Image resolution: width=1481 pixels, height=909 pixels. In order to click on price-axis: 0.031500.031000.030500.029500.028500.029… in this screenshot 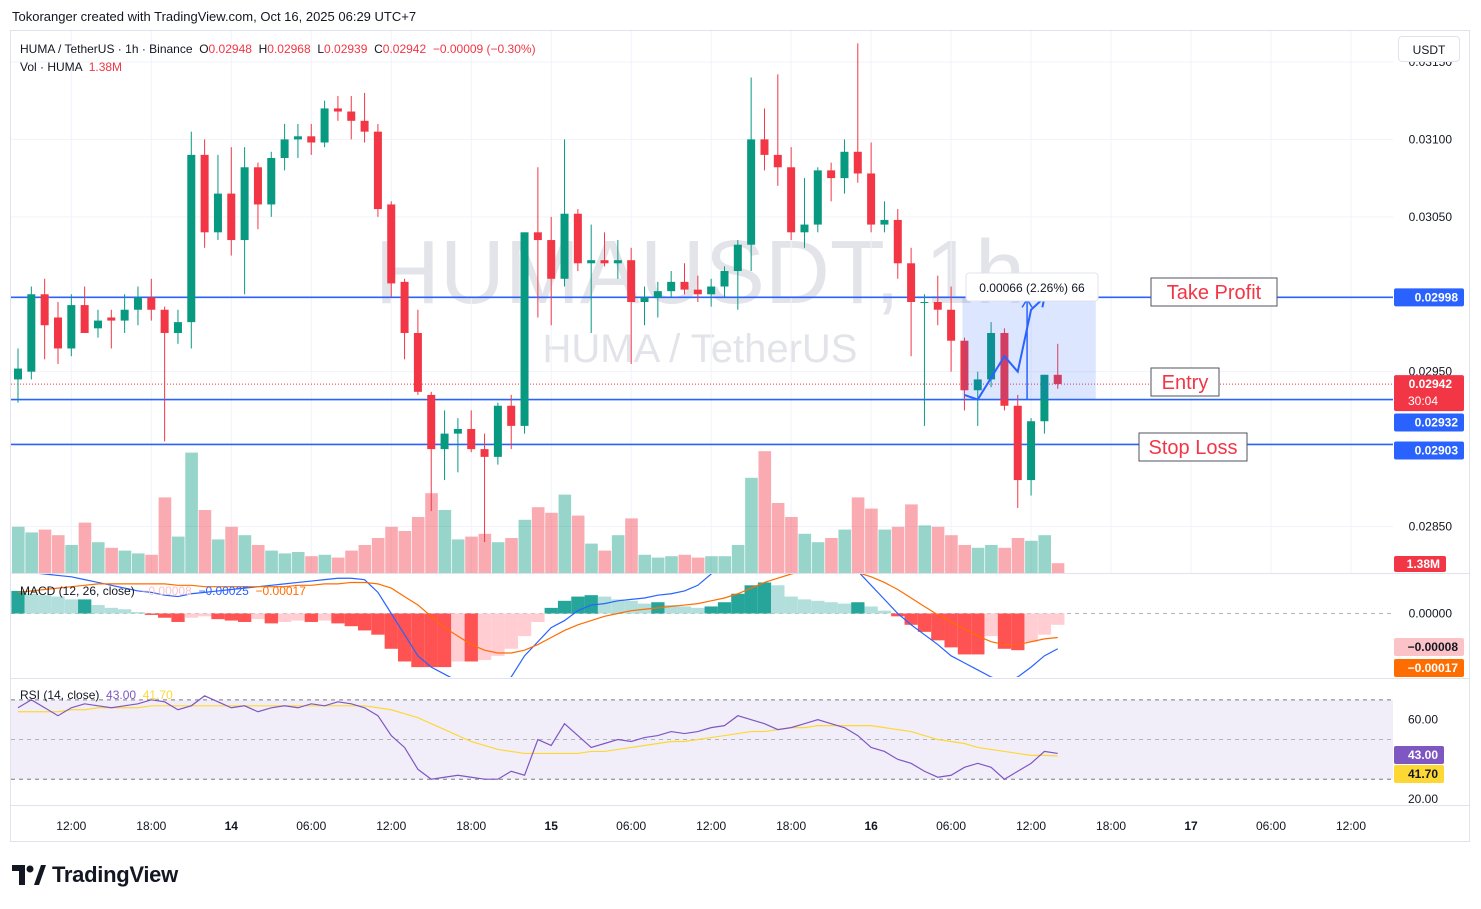, I will do `click(1429, 430)`.